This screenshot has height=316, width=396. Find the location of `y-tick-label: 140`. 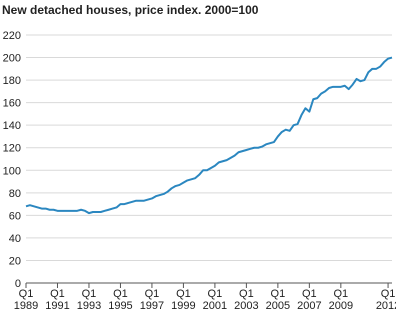

y-tick-label: 140 is located at coordinates (12, 126).